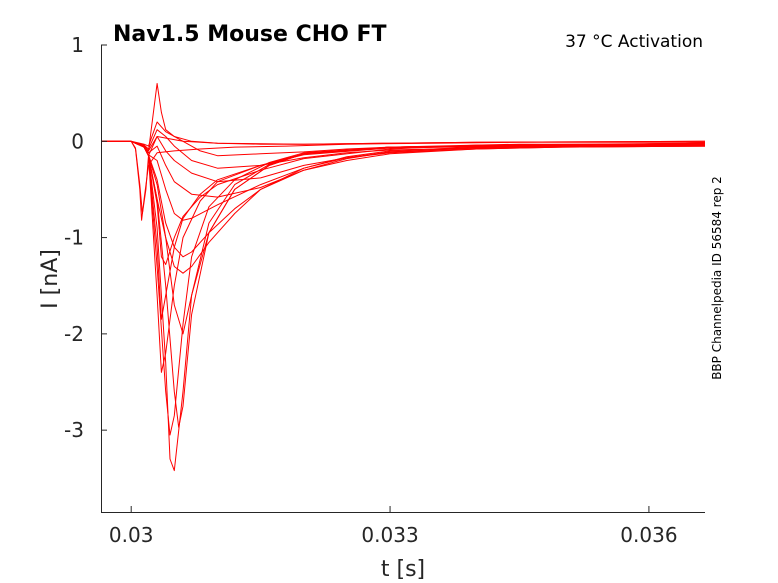 This screenshot has width=778, height=583. What do you see at coordinates (250, 34) in the screenshot?
I see `chart-title: Nav1.5 Mouse CHO FT` at bounding box center [250, 34].